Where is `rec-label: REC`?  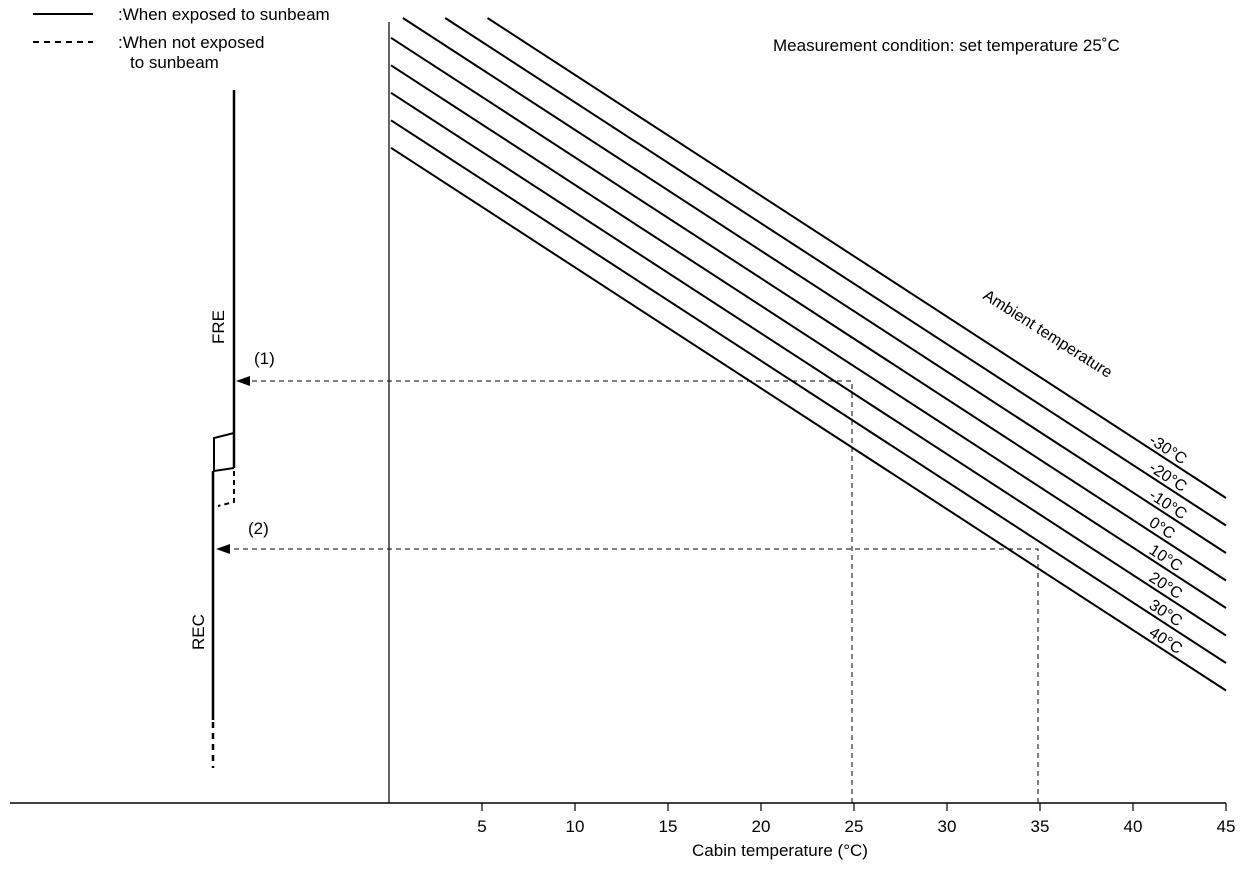 rec-label: REC is located at coordinates (198, 632).